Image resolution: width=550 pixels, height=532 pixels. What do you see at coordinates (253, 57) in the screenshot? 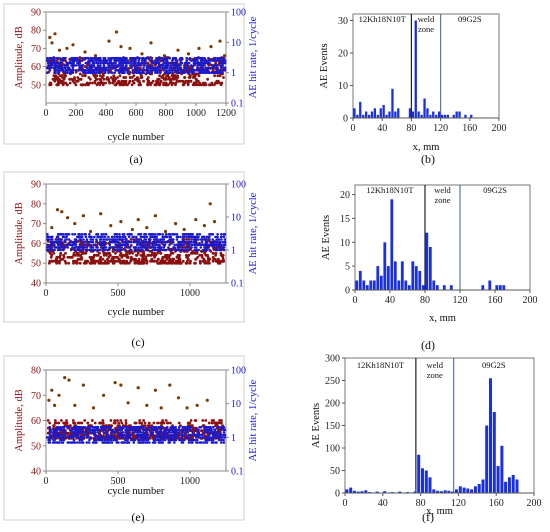
I see `y-axis-label-right: AE hit rate, 1/cycle` at bounding box center [253, 57].